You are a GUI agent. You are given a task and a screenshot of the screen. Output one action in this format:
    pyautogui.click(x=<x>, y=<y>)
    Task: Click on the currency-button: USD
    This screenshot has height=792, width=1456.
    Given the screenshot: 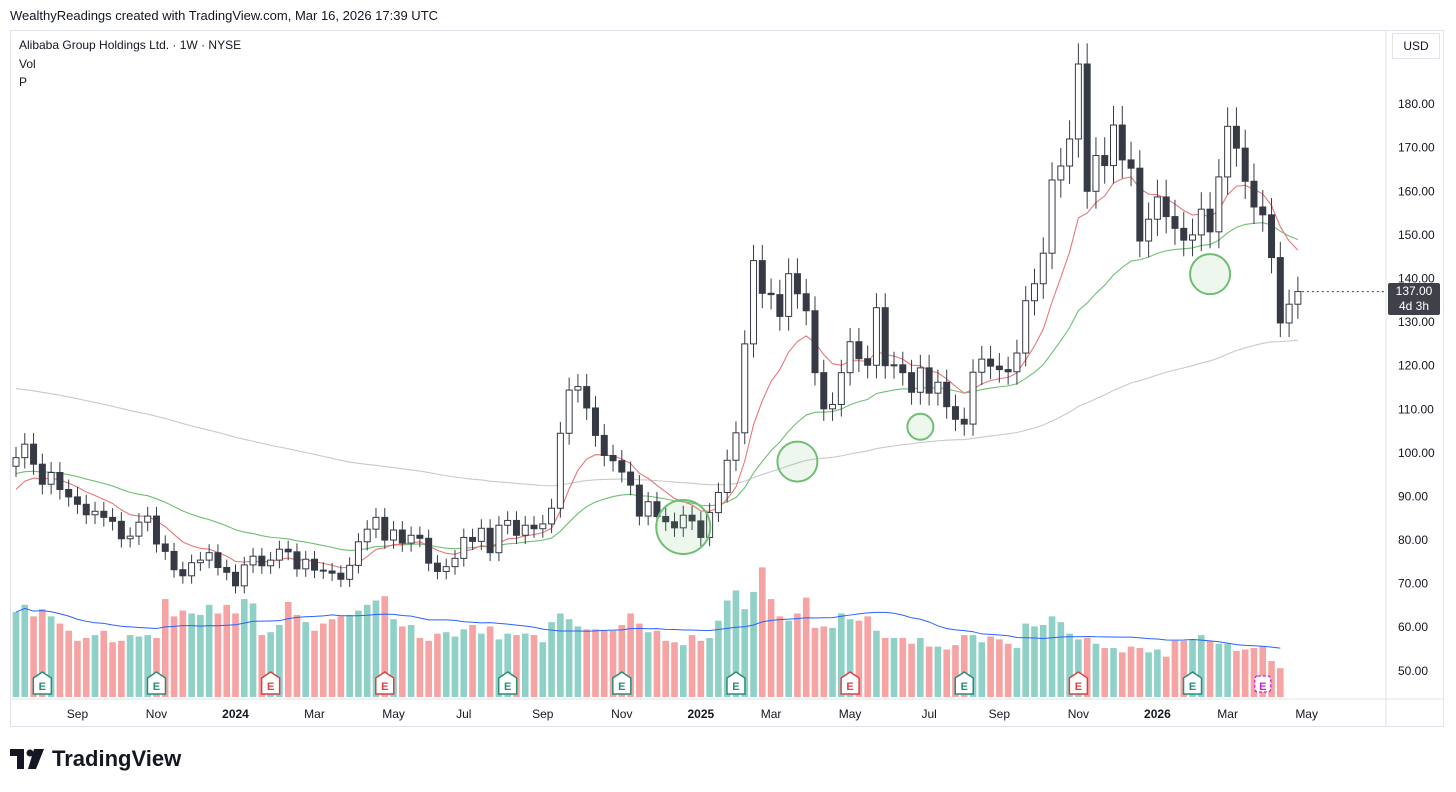 What is the action you would take?
    pyautogui.click(x=1416, y=46)
    